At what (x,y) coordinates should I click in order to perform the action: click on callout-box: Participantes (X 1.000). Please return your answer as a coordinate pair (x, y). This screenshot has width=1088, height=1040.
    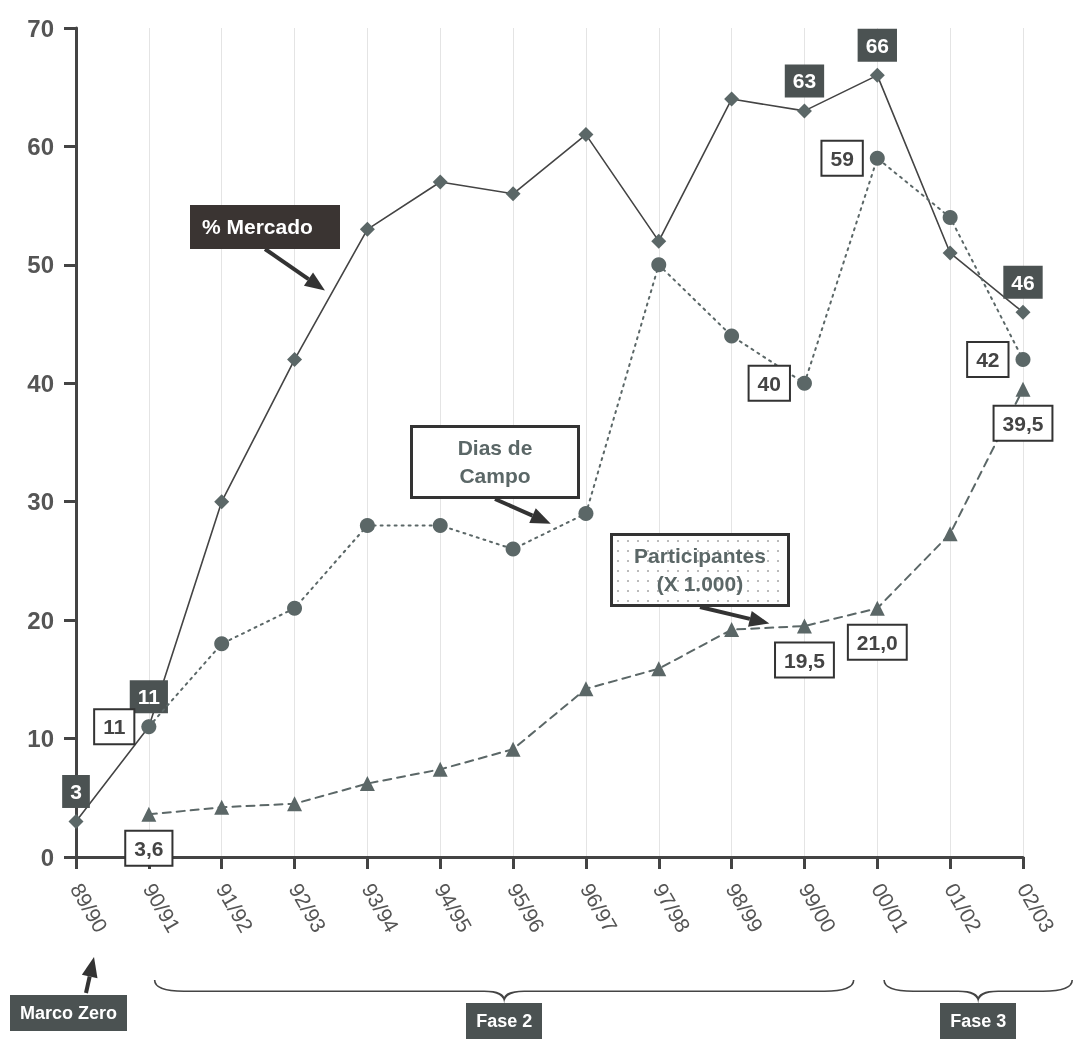
    Looking at the image, I should click on (700, 570).